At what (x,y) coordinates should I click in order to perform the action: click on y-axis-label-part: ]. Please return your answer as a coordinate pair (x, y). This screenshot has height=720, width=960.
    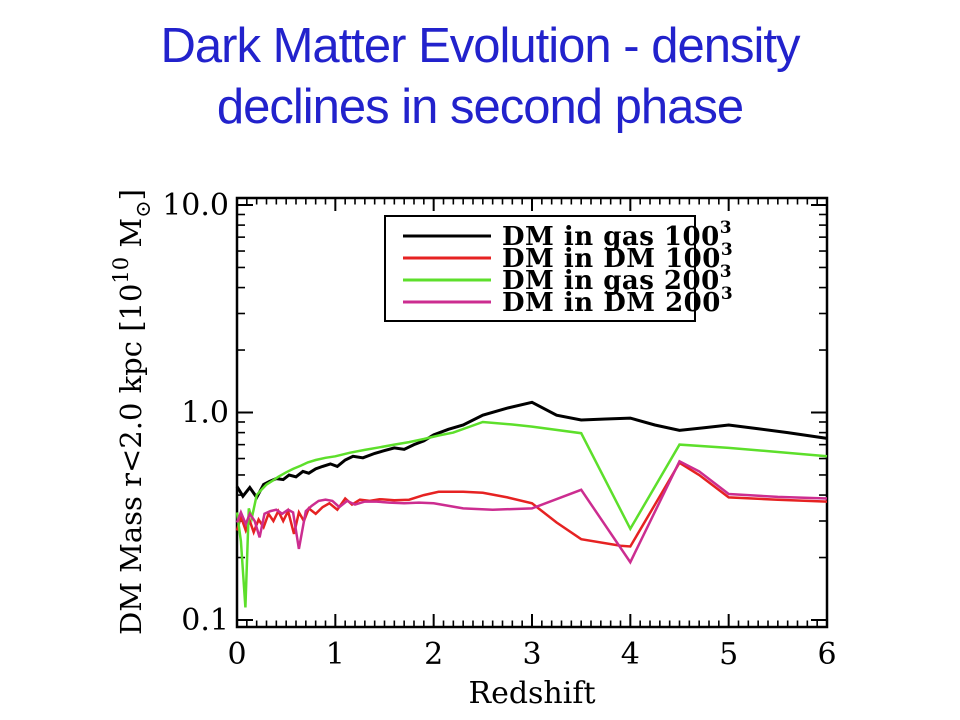
    Looking at the image, I should click on (131, 194).